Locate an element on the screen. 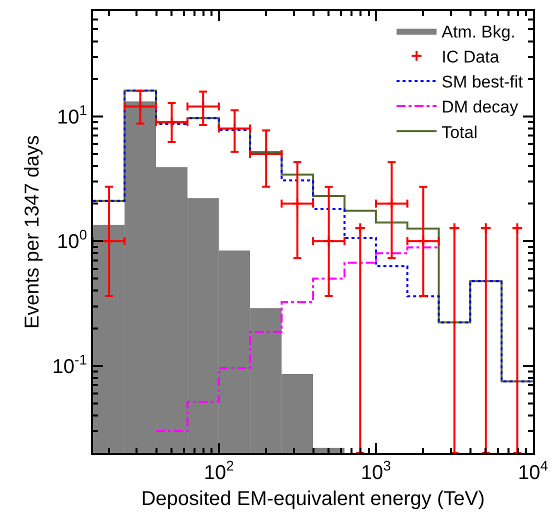  legend-label: DM decay is located at coordinates (480, 107).